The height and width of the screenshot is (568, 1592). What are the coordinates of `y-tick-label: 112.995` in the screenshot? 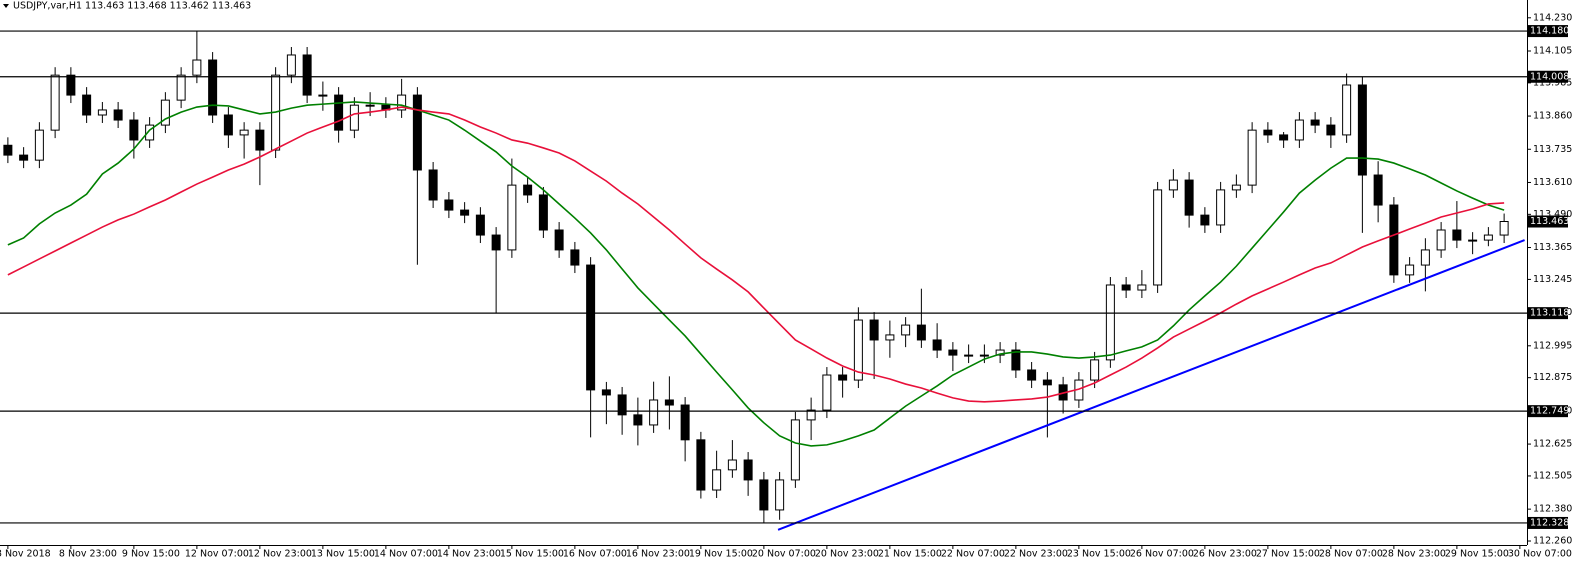 It's located at (1552, 345).